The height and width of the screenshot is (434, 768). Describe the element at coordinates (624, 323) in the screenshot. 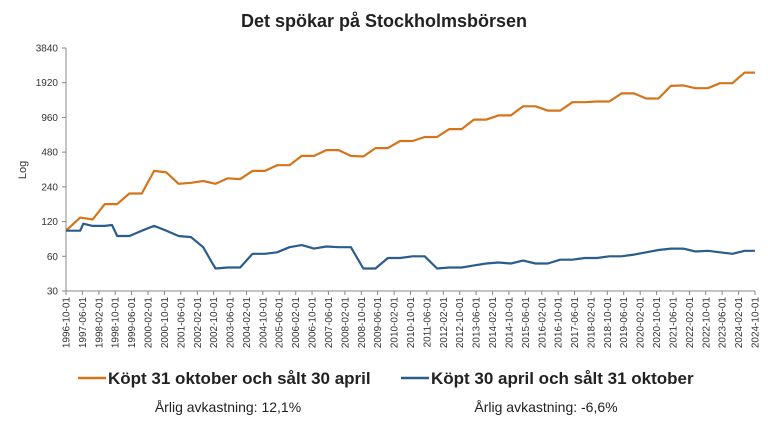

I see `x-tick-label: 2019-06-01` at that location.